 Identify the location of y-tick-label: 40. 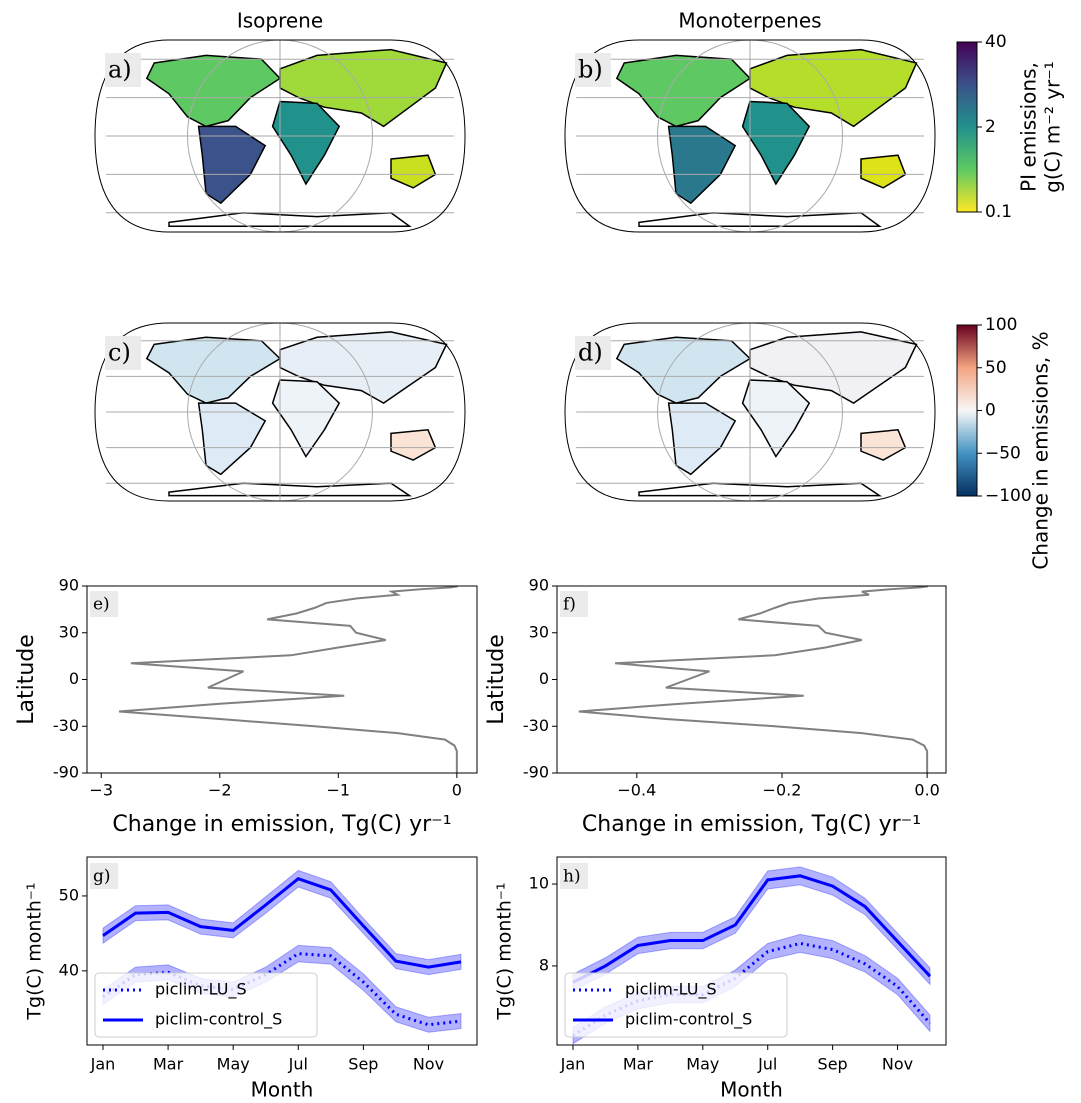
(69, 969).